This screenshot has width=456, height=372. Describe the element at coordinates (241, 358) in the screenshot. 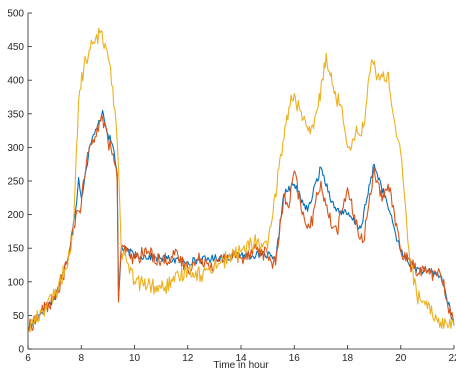

I see `x-tick-label: 14` at that location.